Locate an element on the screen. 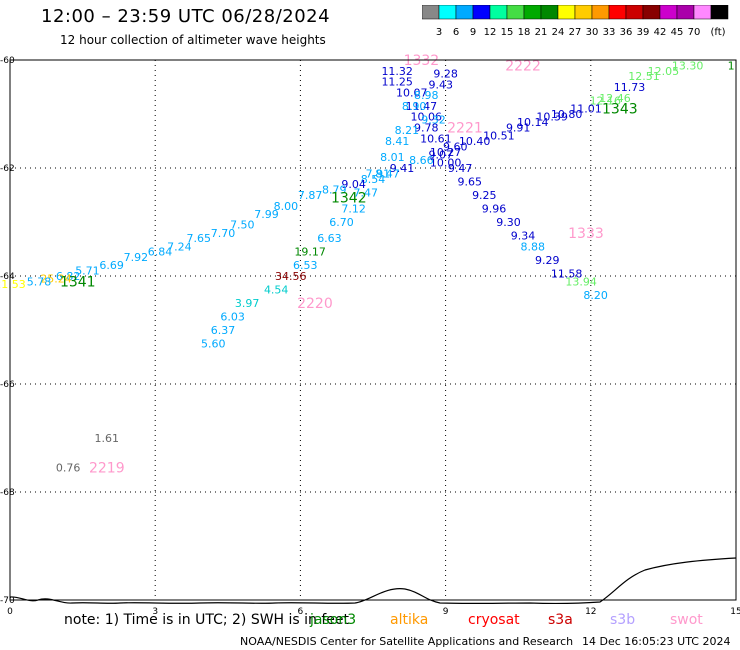 This screenshot has height=650, width=740. wave-height-label: 8.90 is located at coordinates (414, 106).